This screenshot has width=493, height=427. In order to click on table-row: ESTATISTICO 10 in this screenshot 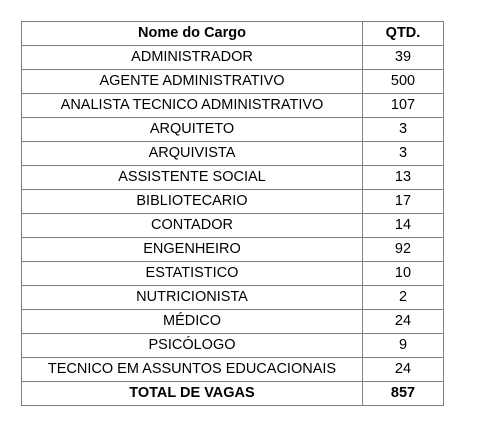, I will do `click(232, 273)`.